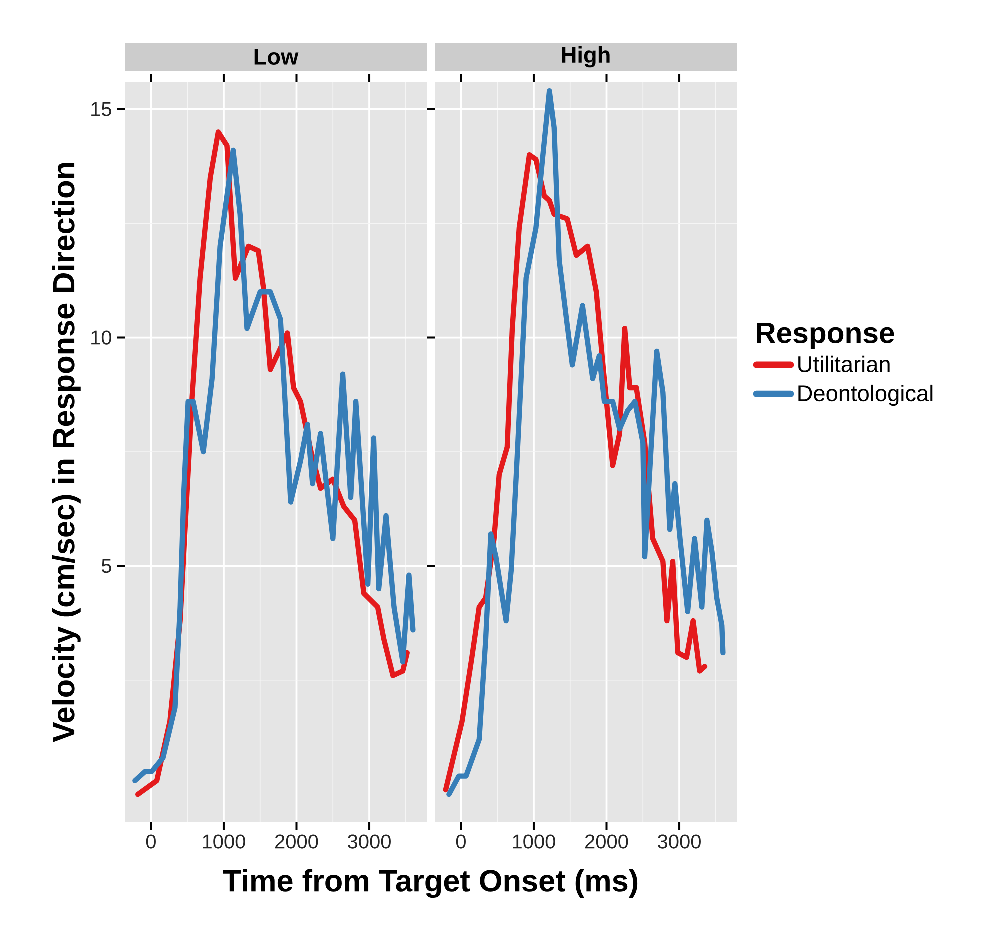  I want to click on x-axis-title: Time from Target Onset (ms), so click(430, 883).